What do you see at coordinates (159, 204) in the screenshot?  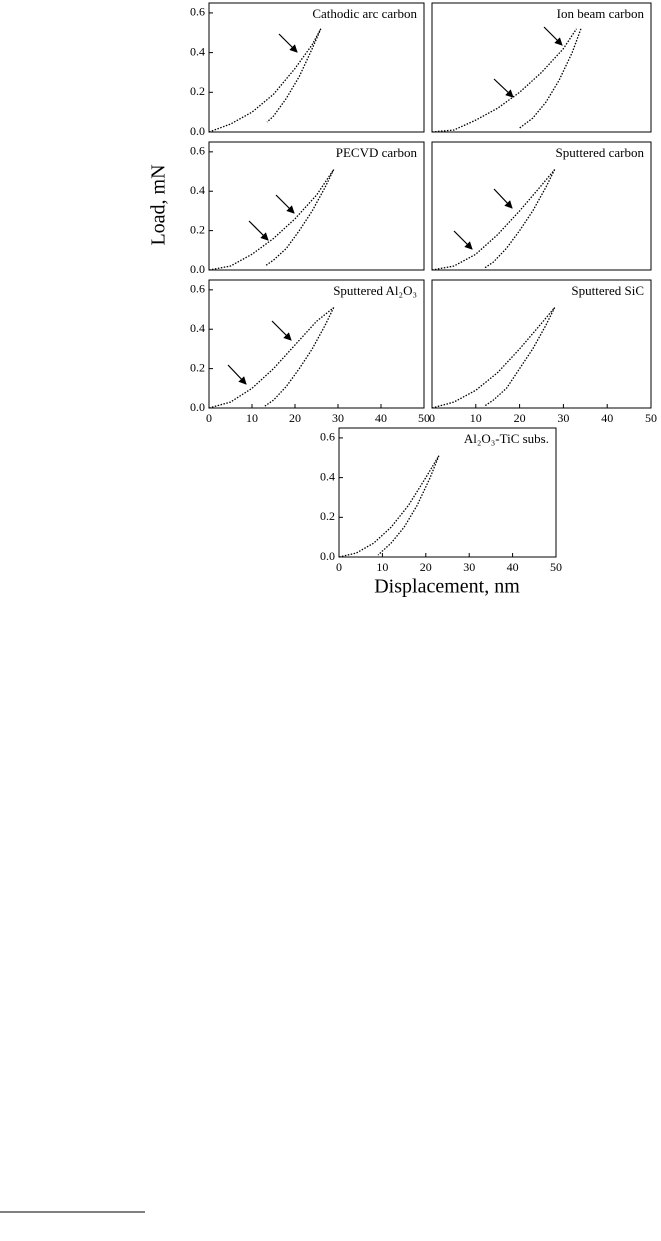 I see `y-axis-label: Load, mN` at bounding box center [159, 204].